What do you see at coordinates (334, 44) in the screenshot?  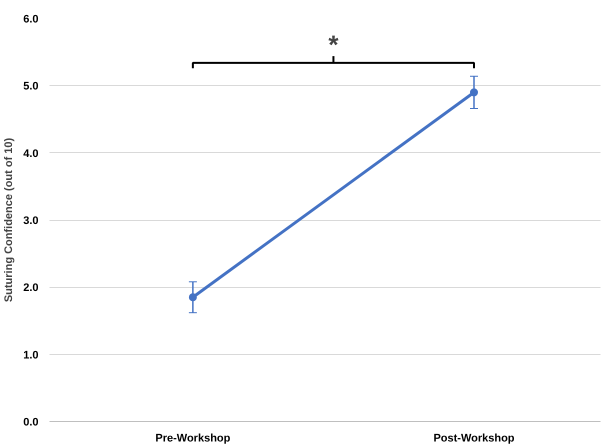 I see `annotation: *` at bounding box center [334, 44].